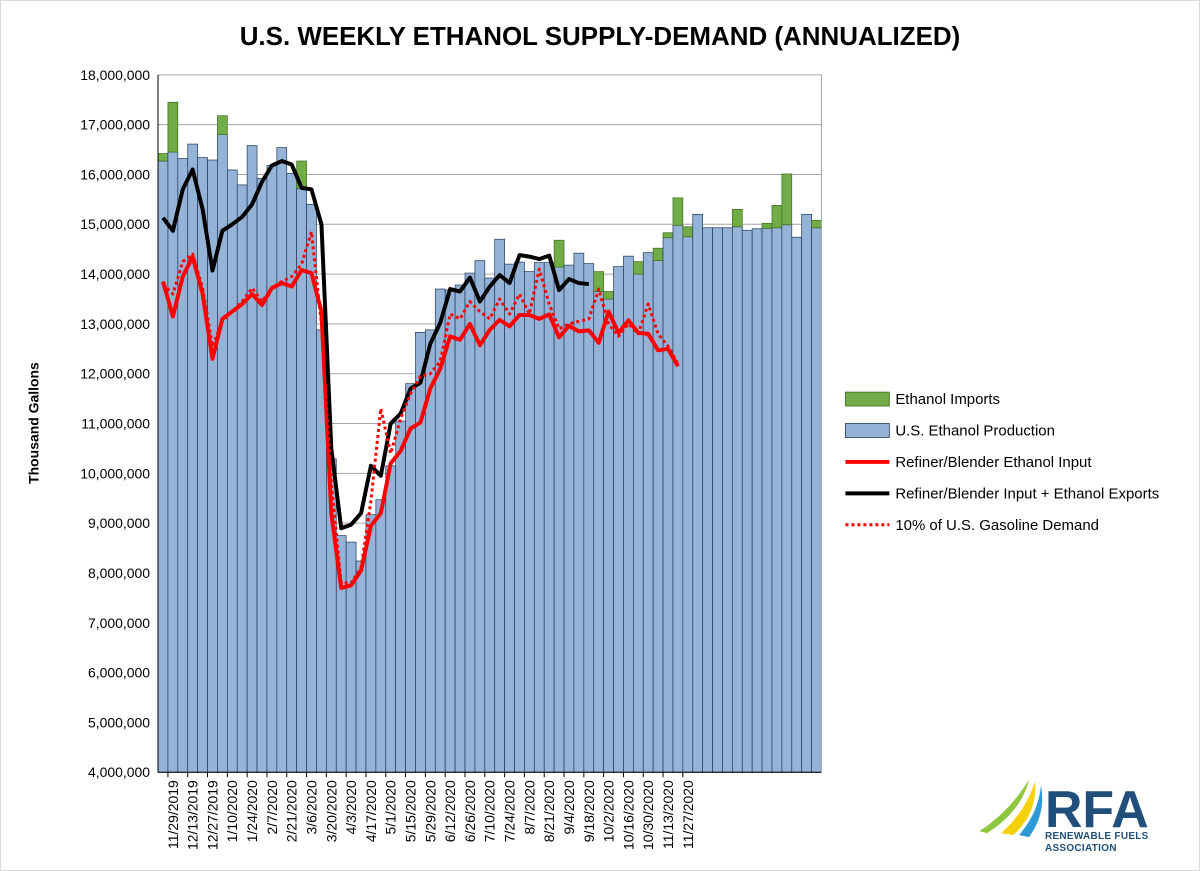  Describe the element at coordinates (867, 399) in the screenshot. I see `legend-swatch` at that location.